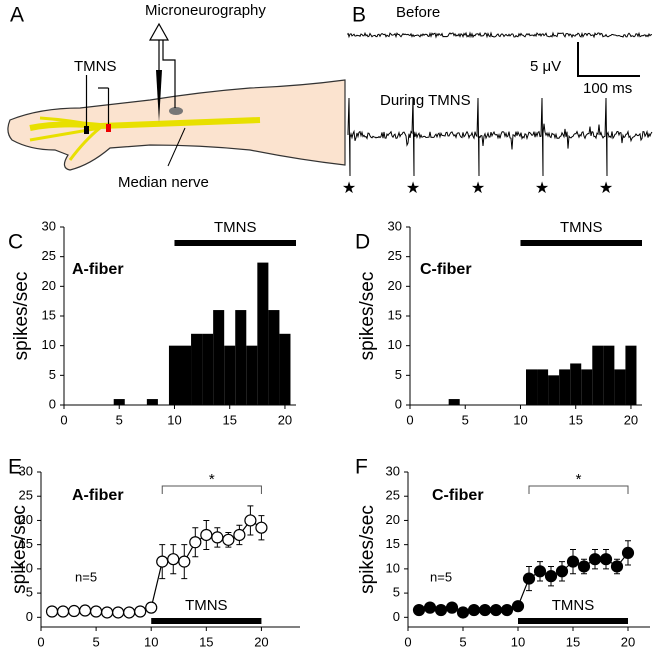  Describe the element at coordinates (205, 10) in the screenshot. I see `label: Microneurography` at that location.